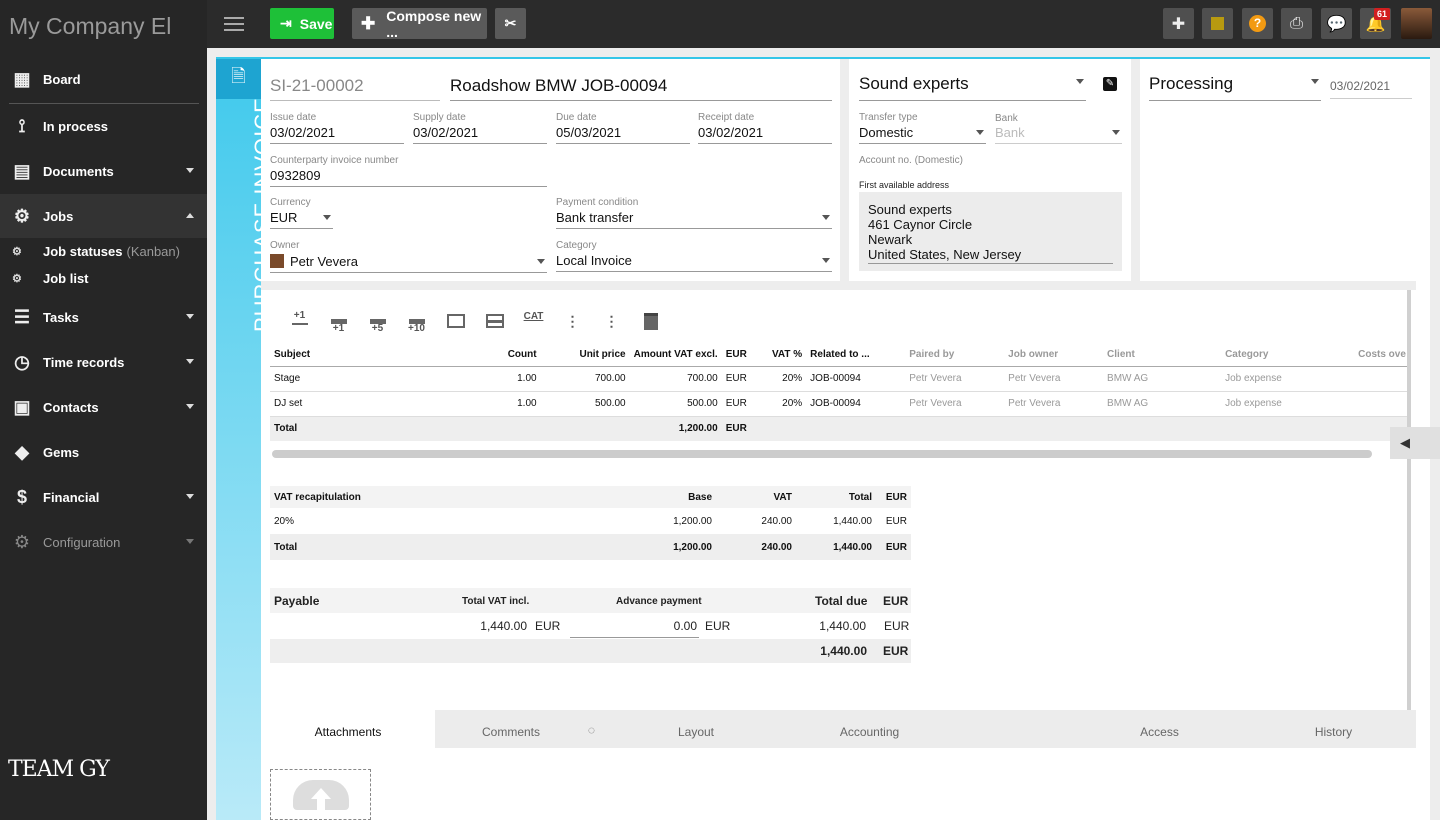  What do you see at coordinates (888, 117) in the screenshot?
I see `transfer-type-label: Transfer type` at bounding box center [888, 117].